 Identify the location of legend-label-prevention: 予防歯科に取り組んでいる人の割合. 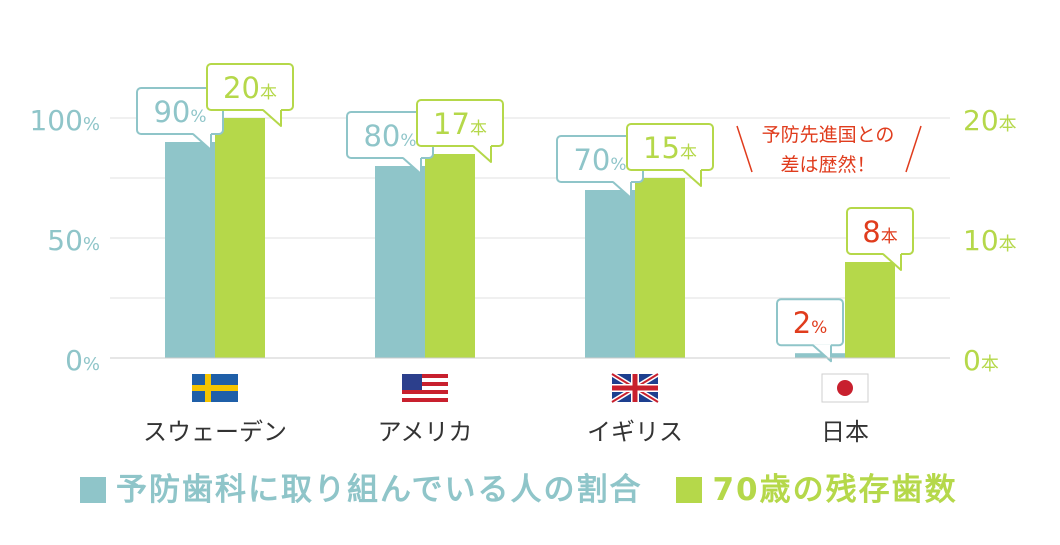
(379, 490).